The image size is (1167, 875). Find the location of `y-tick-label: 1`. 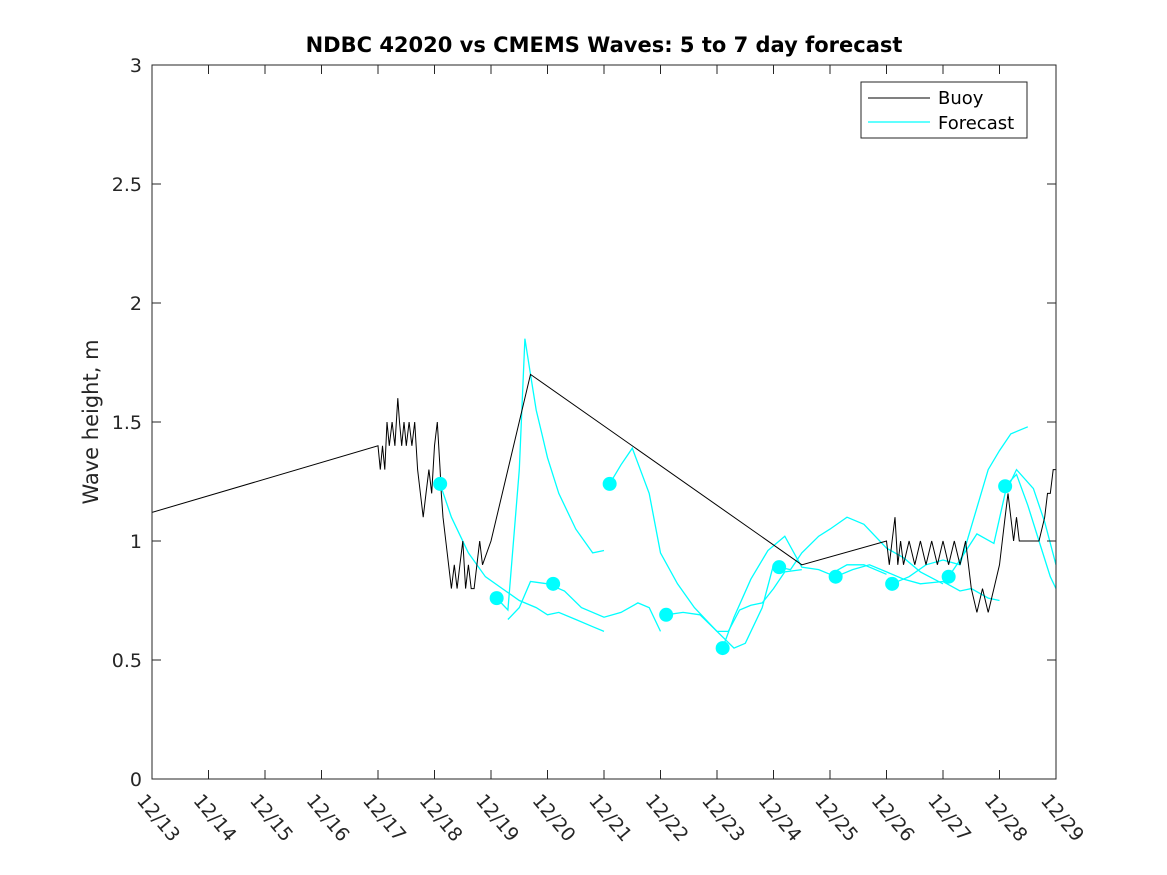

y-tick-label: 1 is located at coordinates (136, 542).